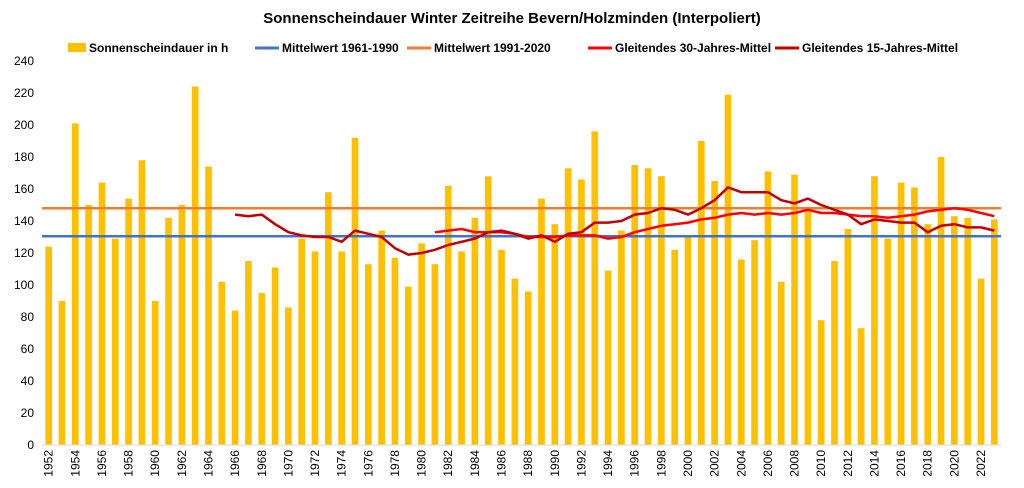 The width and height of the screenshot is (1024, 488). I want to click on x-tick-label: 2022, so click(981, 463).